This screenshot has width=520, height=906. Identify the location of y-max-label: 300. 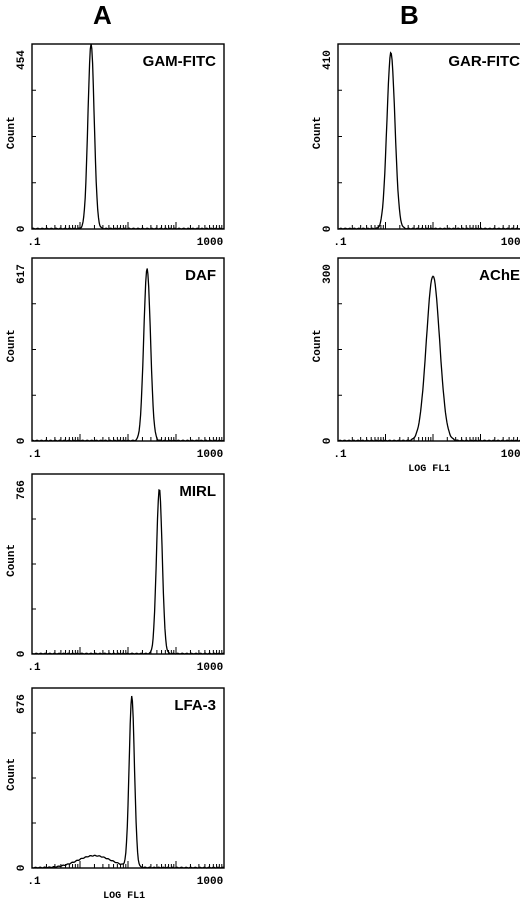
(328, 274).